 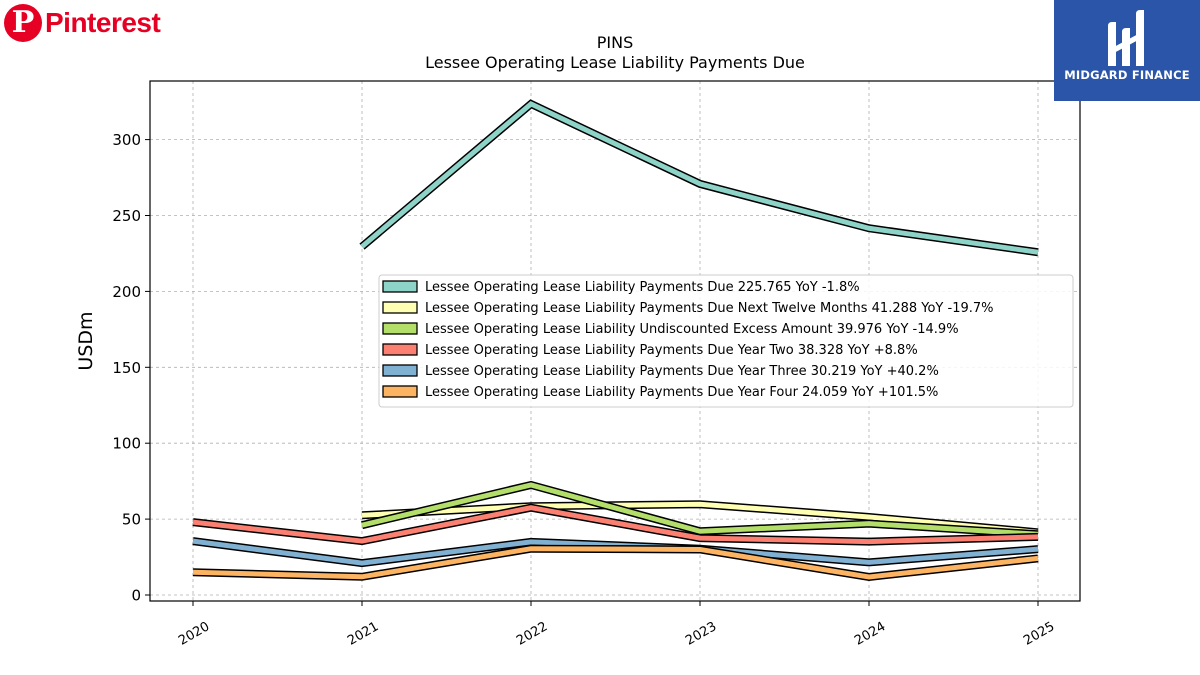 I want to click on y-tick-label: 200, so click(x=126, y=292).